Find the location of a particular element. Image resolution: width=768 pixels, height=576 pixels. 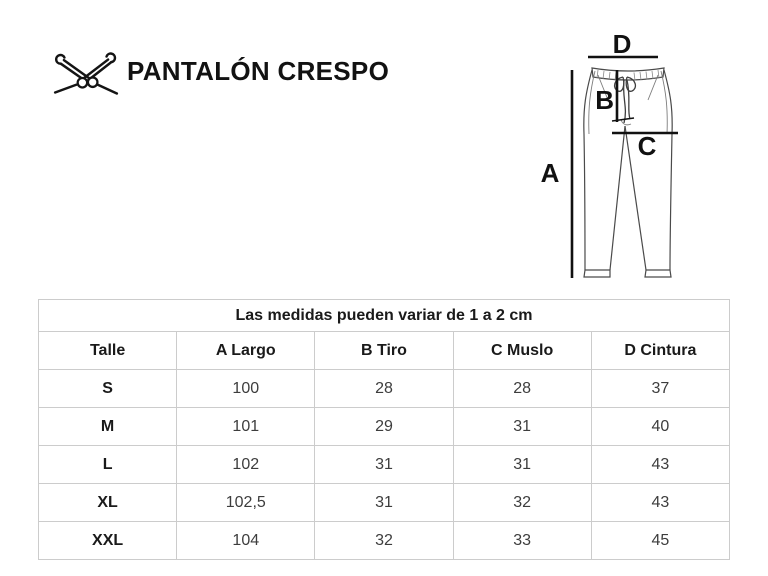

measure-value: 104 is located at coordinates (246, 540).